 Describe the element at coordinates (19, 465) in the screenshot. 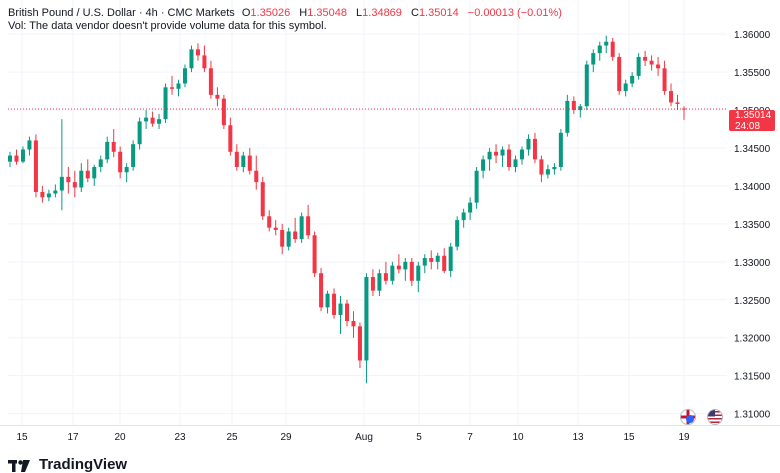

I see `tradingview-logo-icon` at that location.